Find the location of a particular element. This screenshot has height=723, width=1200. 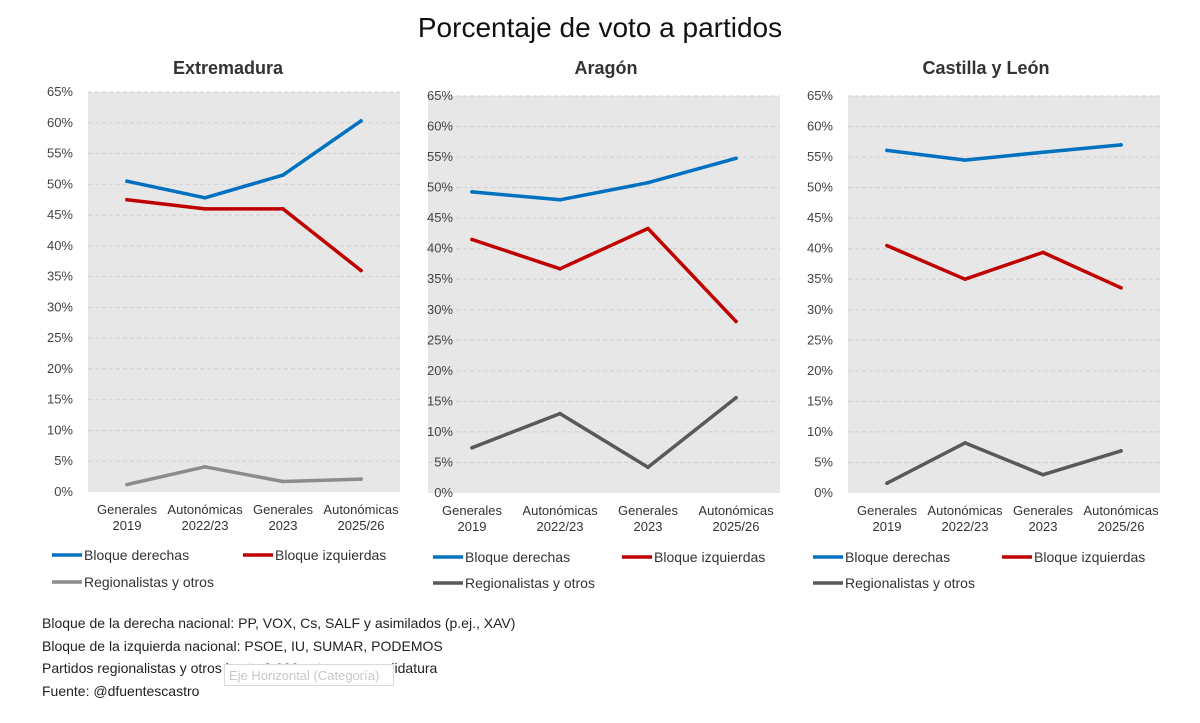

panel-title: Extremadura is located at coordinates (228, 68).